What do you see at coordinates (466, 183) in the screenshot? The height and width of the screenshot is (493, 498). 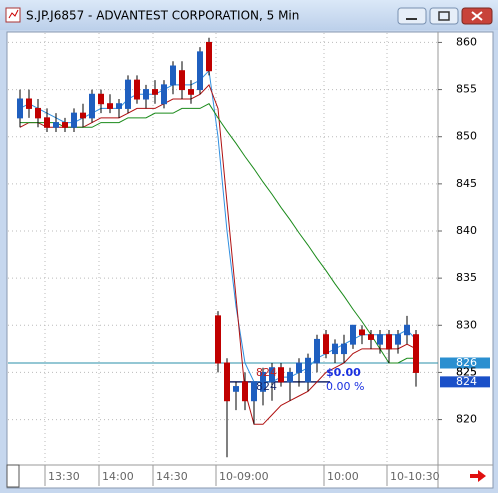 I see `y-tick-label: 845` at bounding box center [466, 183].